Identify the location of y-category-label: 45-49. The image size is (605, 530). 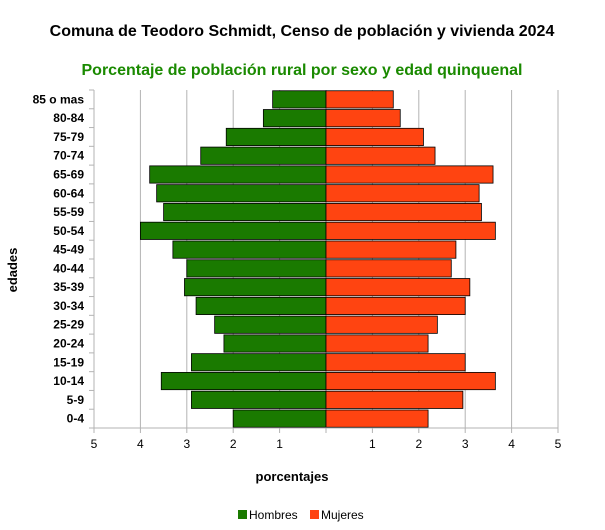
(68, 250).